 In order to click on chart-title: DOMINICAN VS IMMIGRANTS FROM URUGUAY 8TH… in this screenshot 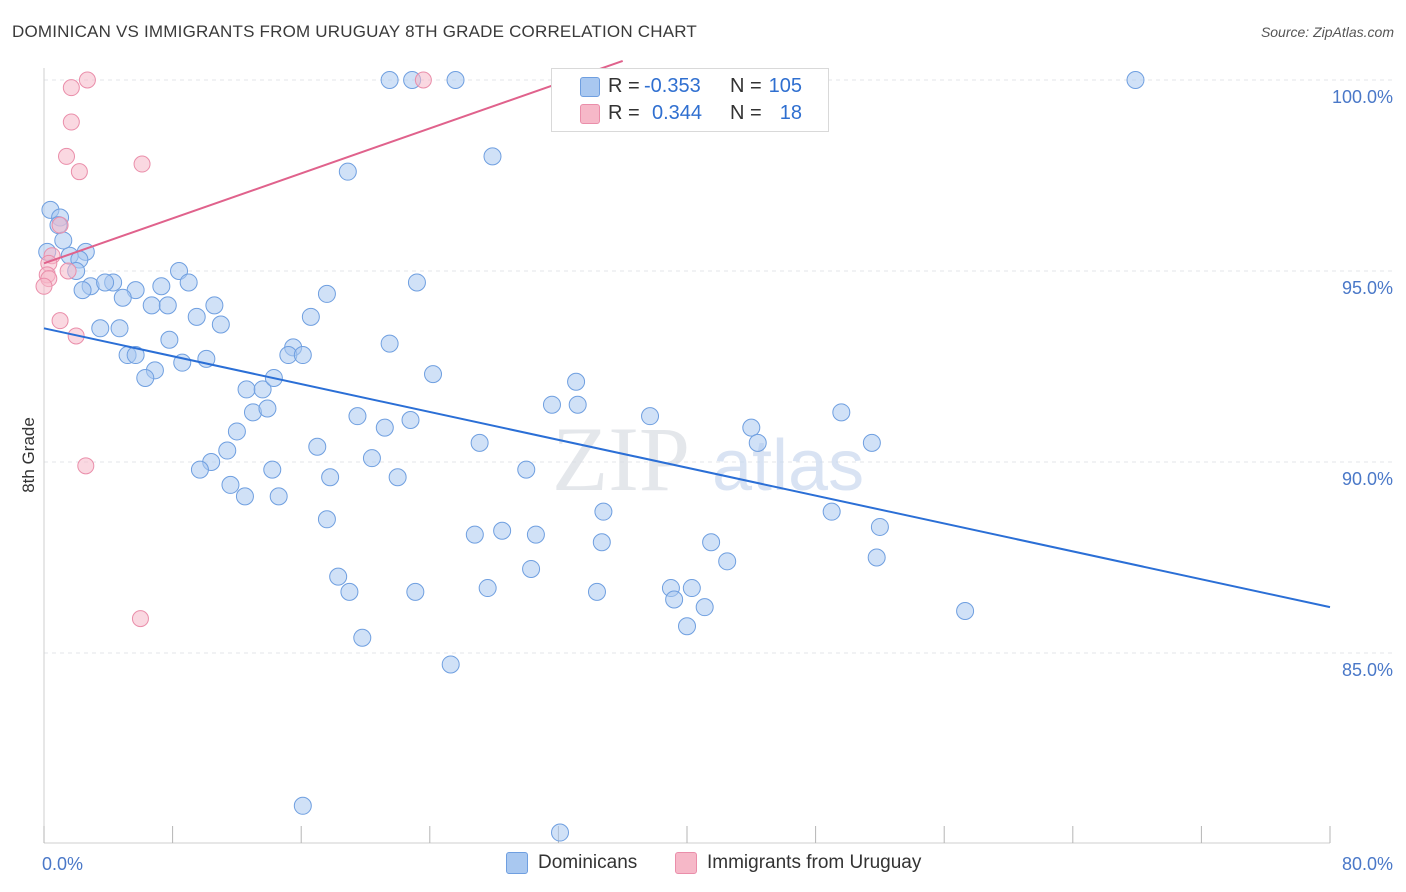, I will do `click(354, 31)`.